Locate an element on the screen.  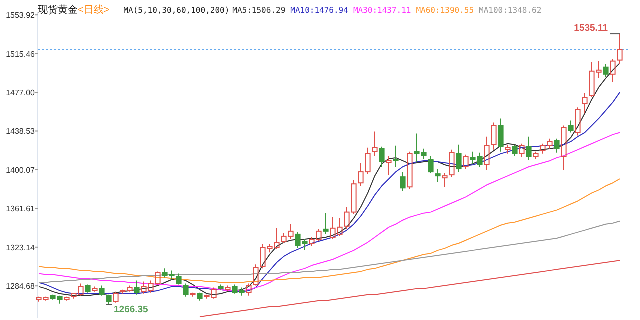
y-tick-label: 1284.68 is located at coordinates (21, 287).